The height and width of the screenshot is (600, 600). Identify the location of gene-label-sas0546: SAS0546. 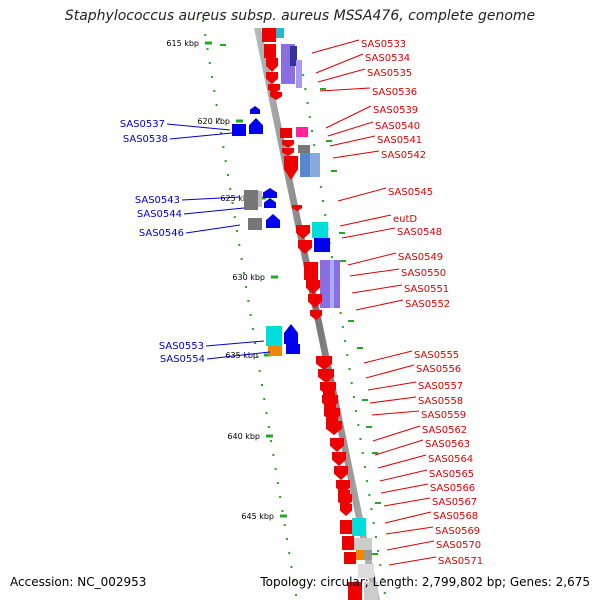
(161, 233).